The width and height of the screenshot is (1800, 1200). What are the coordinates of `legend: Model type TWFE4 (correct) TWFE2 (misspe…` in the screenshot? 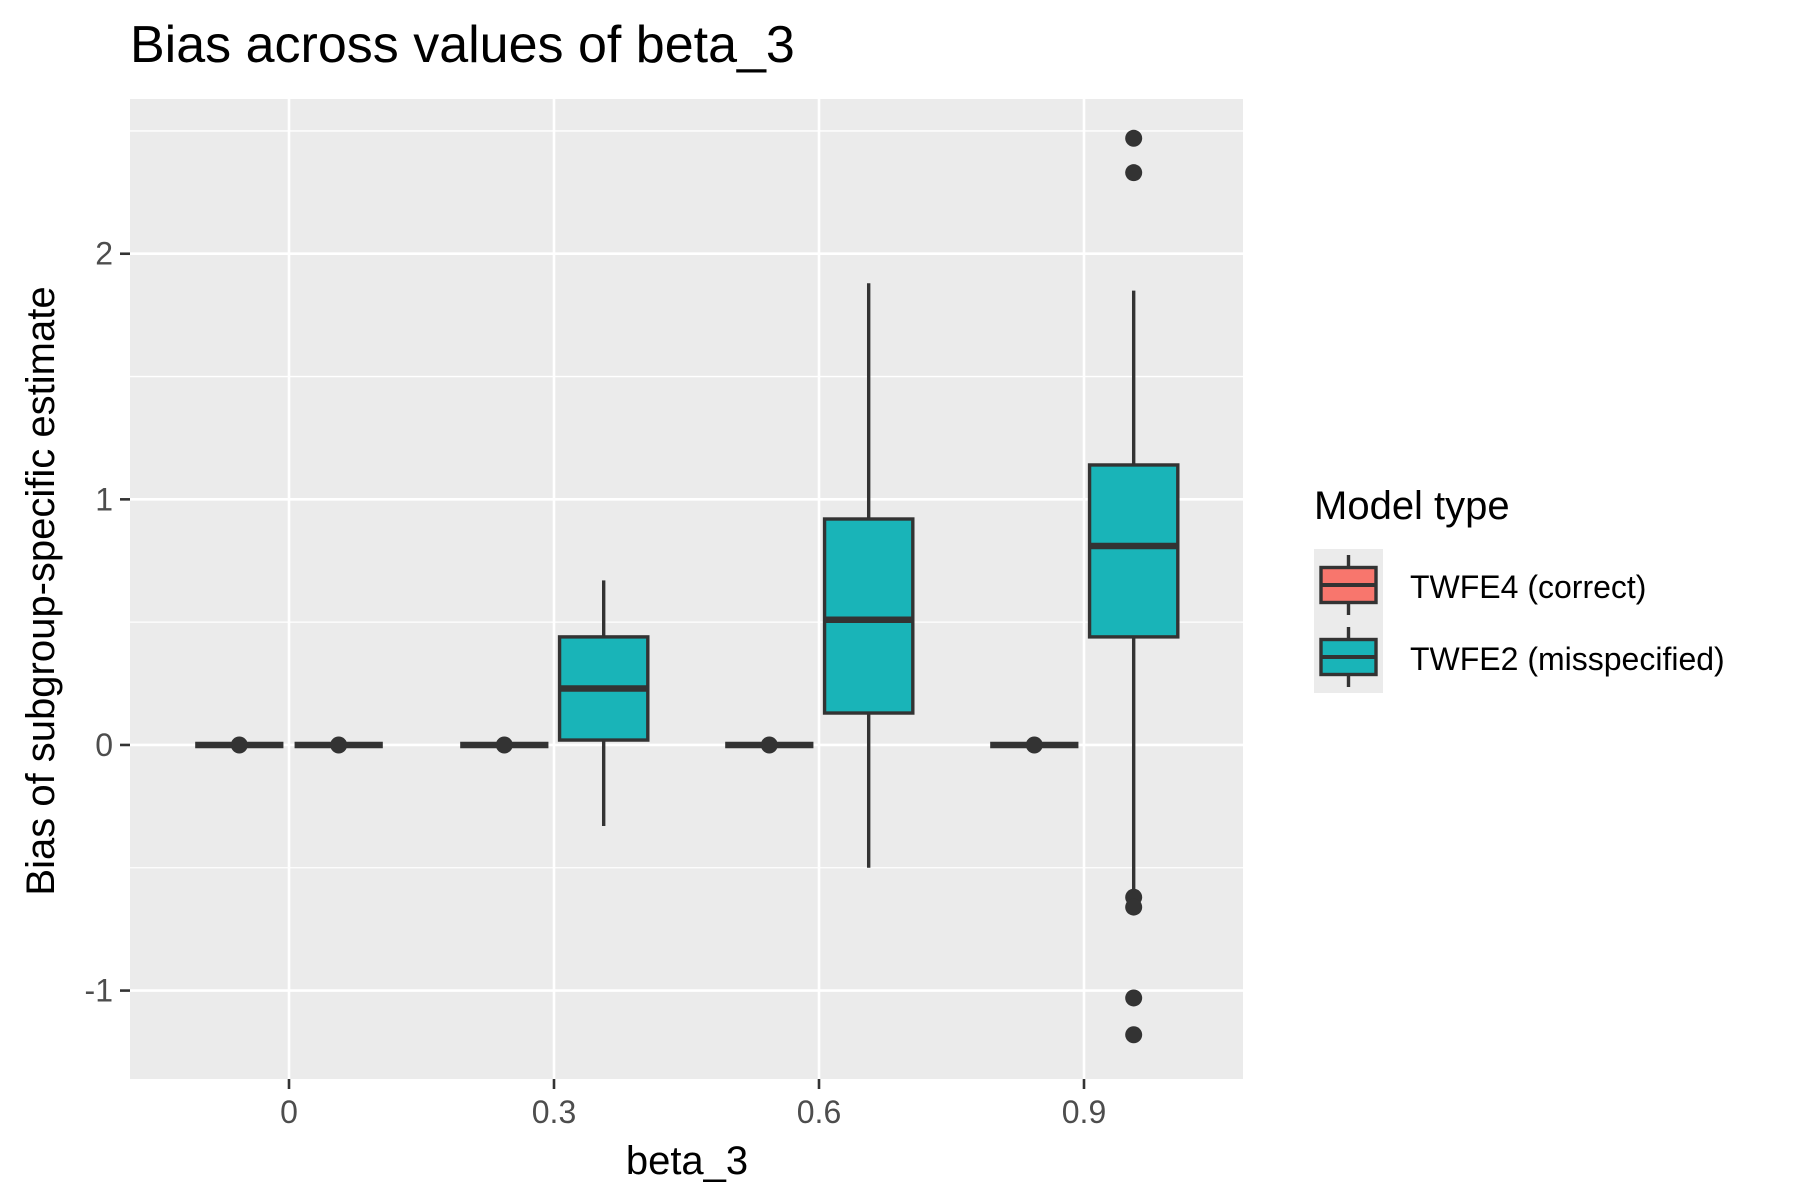 It's located at (1519, 588).